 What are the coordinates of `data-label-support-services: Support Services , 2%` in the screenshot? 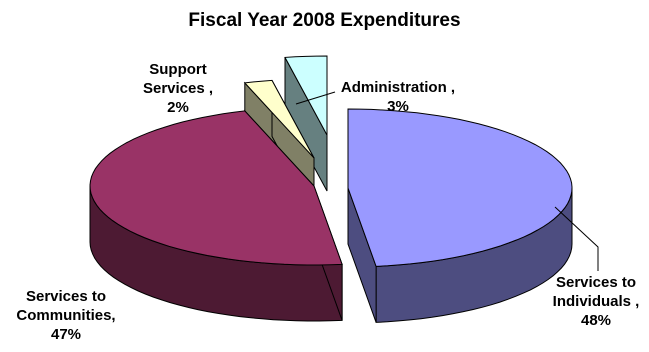 It's located at (178, 88).